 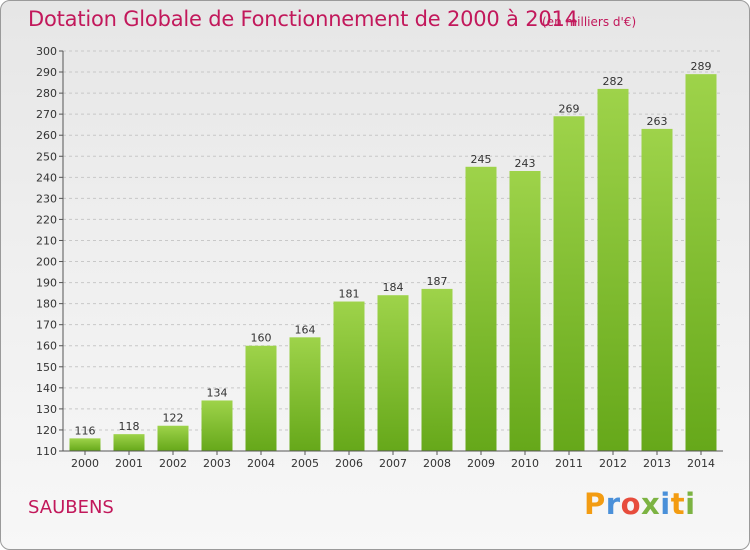 I want to click on bar-2014, so click(x=701, y=262).